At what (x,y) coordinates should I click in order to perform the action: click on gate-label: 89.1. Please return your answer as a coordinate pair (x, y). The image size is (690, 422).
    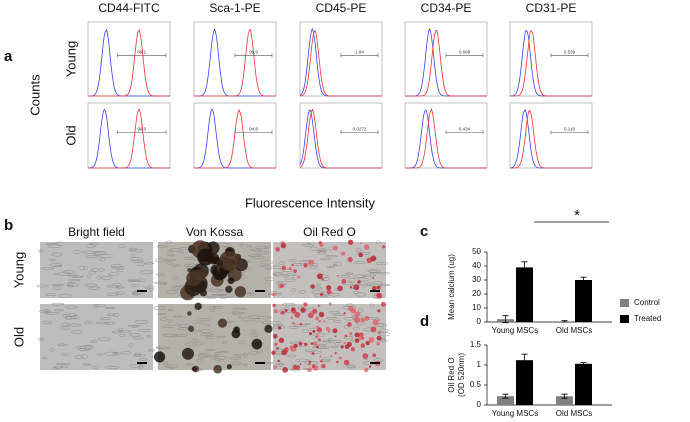
    Looking at the image, I should click on (141, 51).